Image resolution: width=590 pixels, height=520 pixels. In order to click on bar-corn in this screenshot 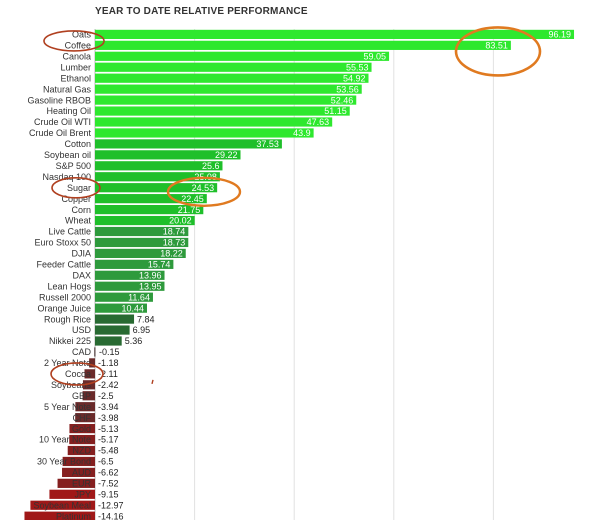, I will do `click(149, 210)`.